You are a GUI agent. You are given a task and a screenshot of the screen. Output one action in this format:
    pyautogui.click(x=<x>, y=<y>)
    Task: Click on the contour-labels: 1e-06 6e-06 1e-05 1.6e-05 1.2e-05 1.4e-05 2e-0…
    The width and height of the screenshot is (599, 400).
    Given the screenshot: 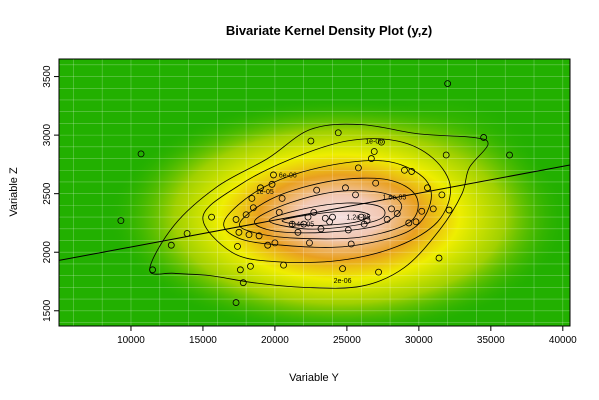 What is the action you would take?
    pyautogui.click(x=331, y=211)
    